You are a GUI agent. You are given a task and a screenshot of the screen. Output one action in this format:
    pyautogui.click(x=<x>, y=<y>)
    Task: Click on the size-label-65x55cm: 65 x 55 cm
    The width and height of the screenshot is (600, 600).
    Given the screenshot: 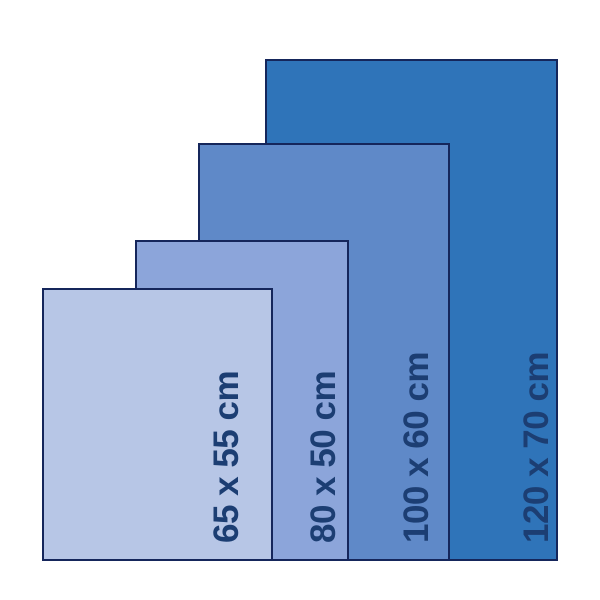 What is the action you would take?
    pyautogui.click(x=226, y=456)
    